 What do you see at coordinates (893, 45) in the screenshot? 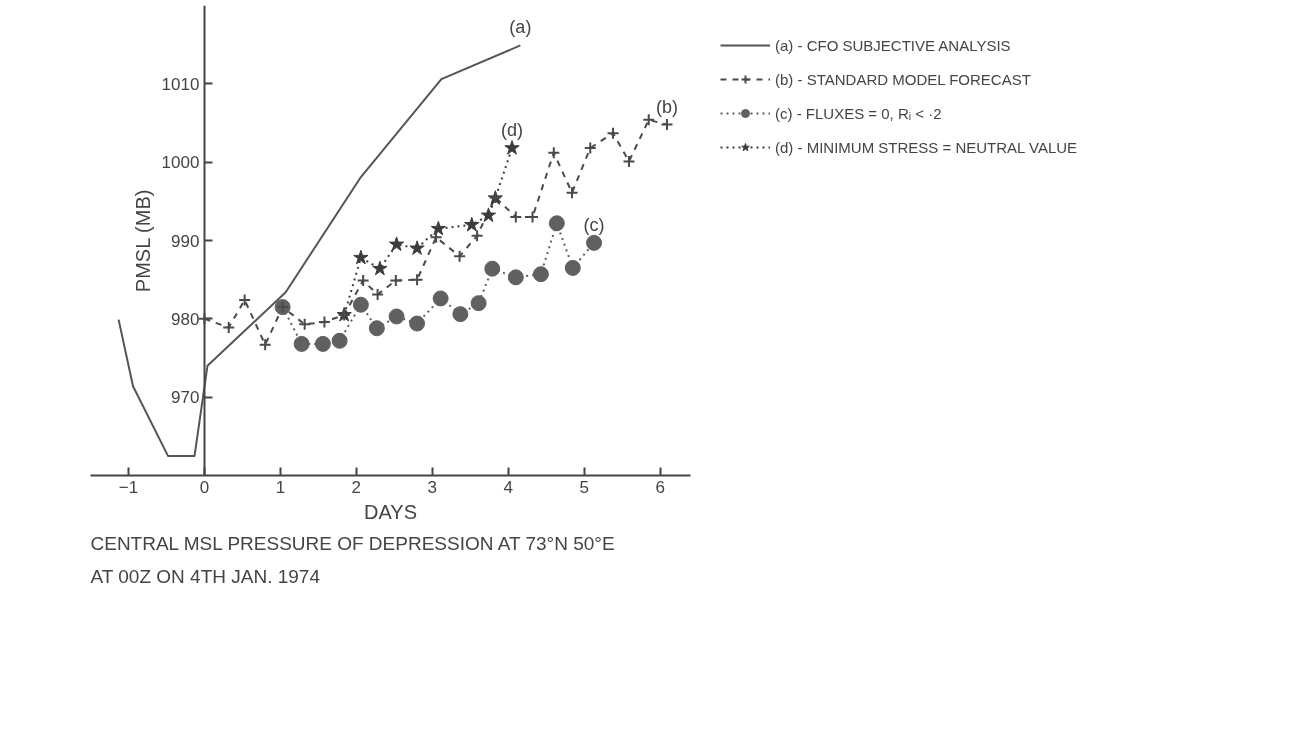
I see `legend-label: (a) - CFO SUBJECTIVE ANALYSIS` at bounding box center [893, 45].